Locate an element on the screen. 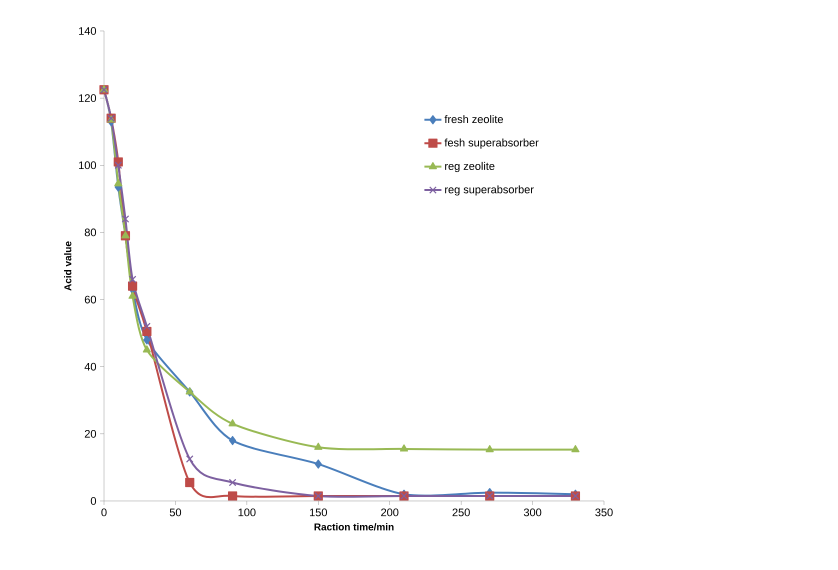  y-tick-label: 120 is located at coordinates (87, 98).